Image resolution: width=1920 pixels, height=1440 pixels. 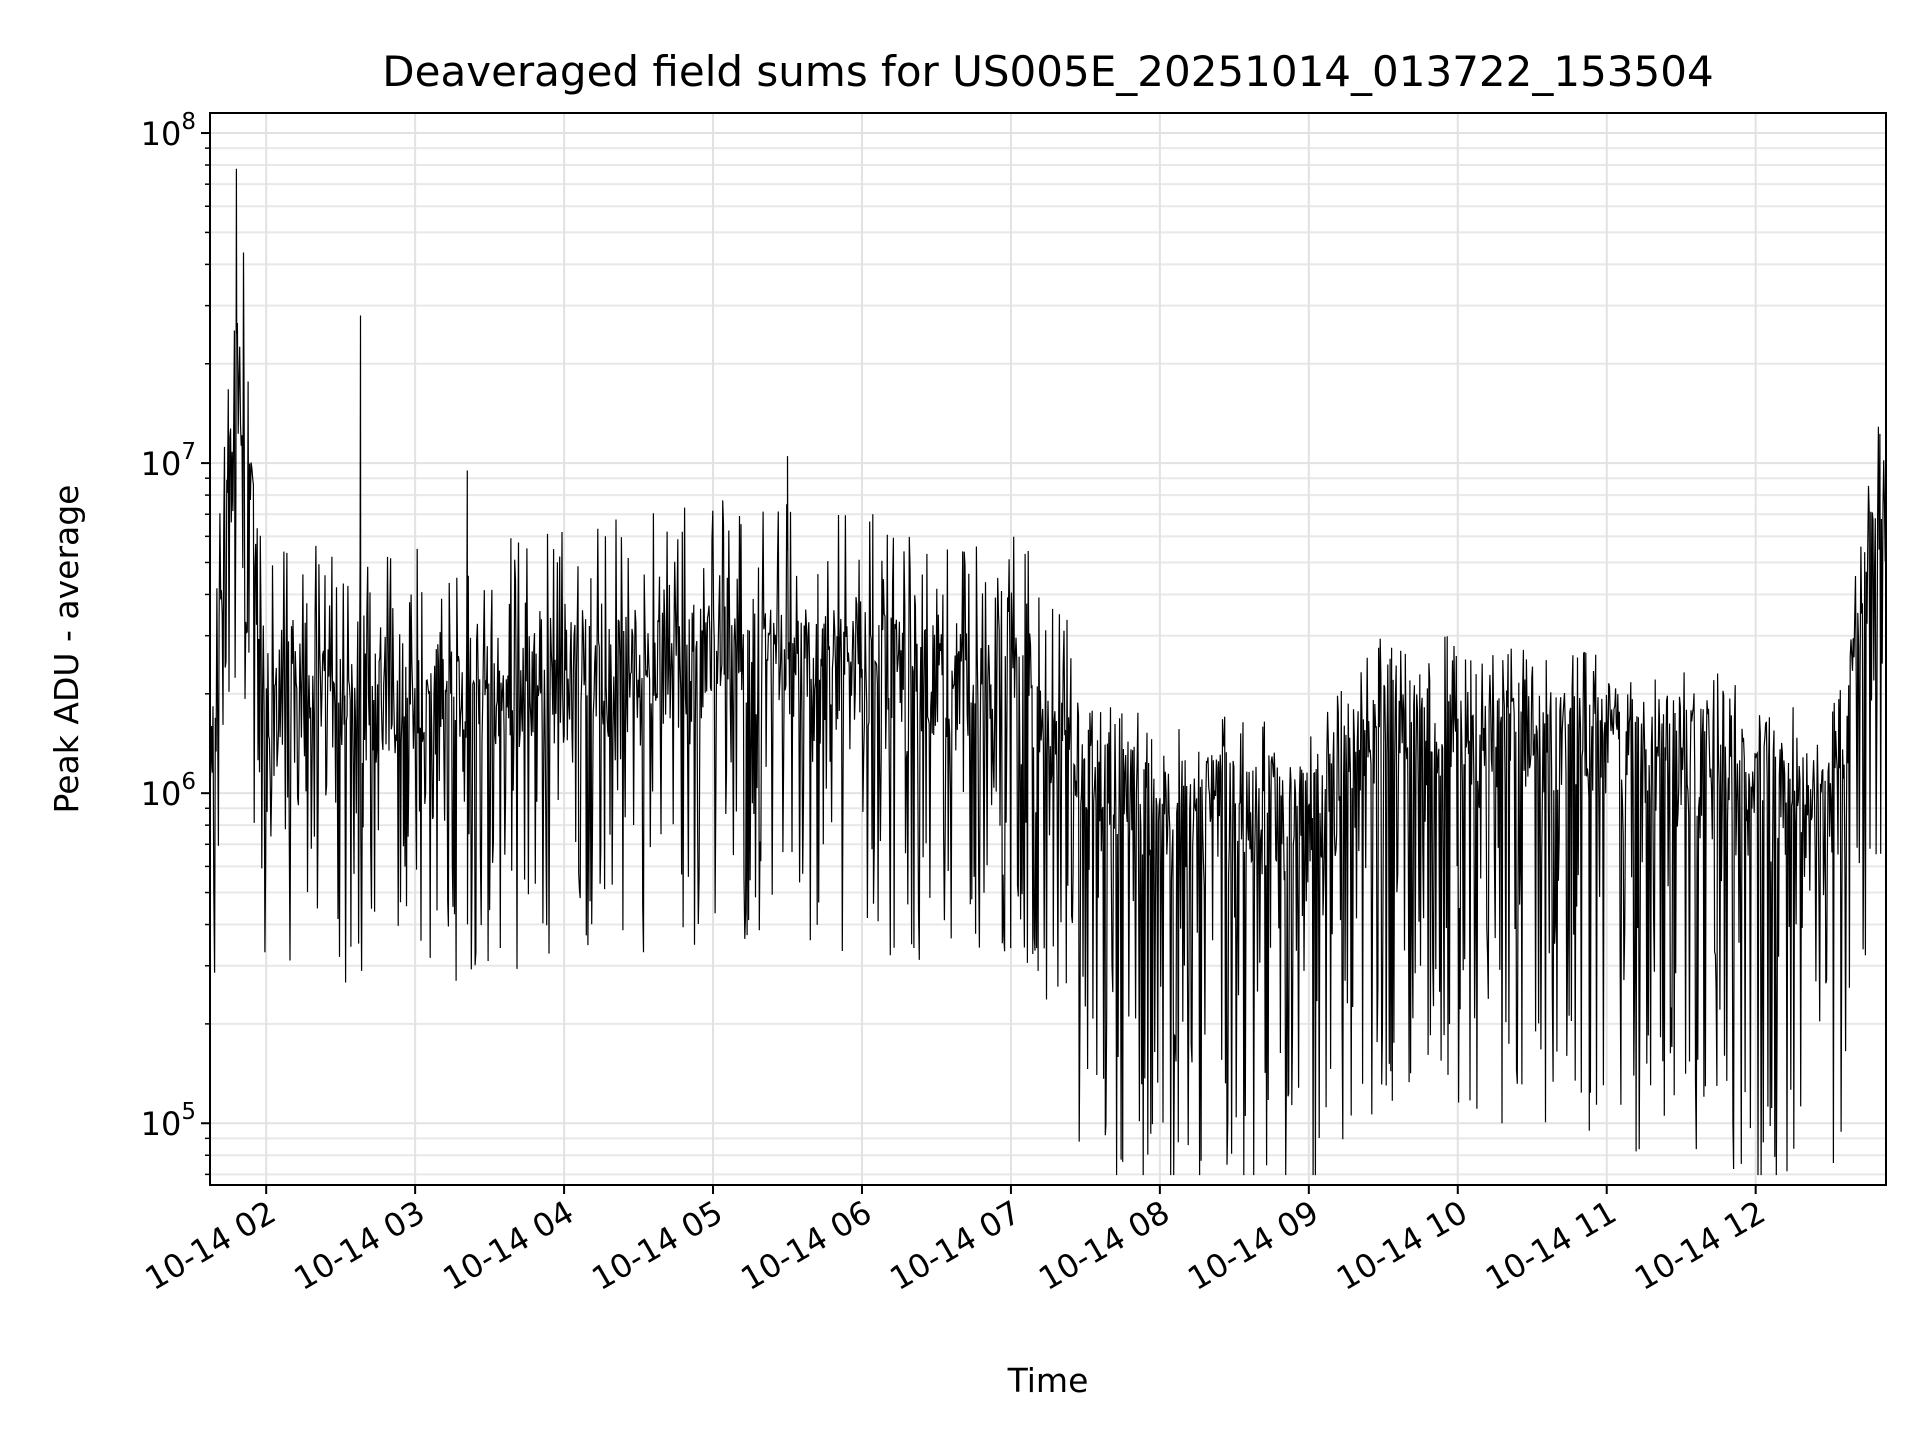 I want to click on y-tick-label: 10⁸, so click(x=168, y=131).